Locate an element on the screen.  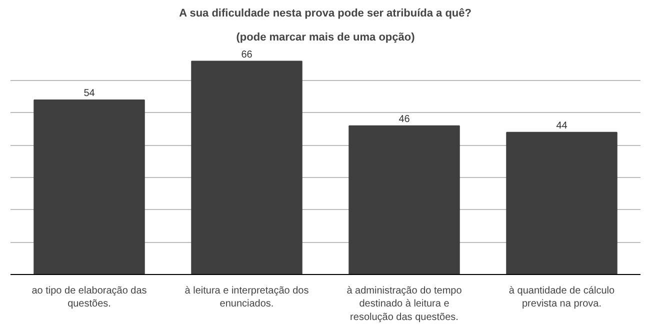
x-tick-label: à administração do tempo destinado à leitura e resolução das questões. is located at coordinates (404, 304).